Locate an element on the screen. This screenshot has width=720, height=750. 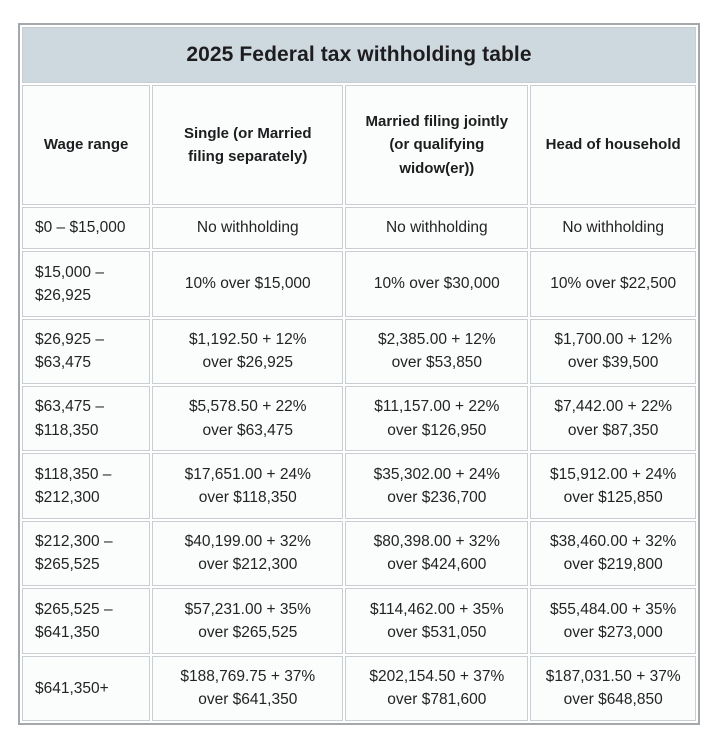
table-title: 2025 Federal tax withholding table is located at coordinates (359, 55).